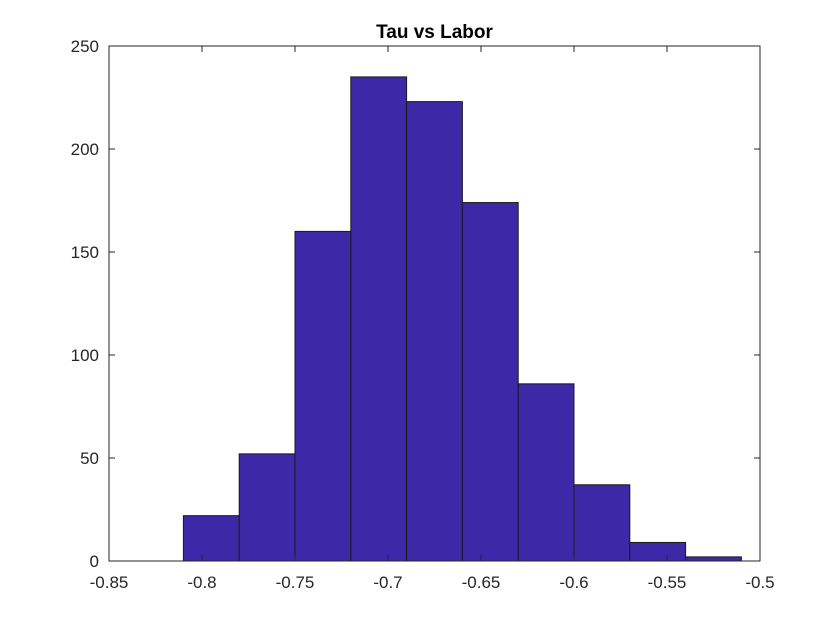 The height and width of the screenshot is (630, 840). I want to click on y-tick-label-5: 200, so click(85, 149).